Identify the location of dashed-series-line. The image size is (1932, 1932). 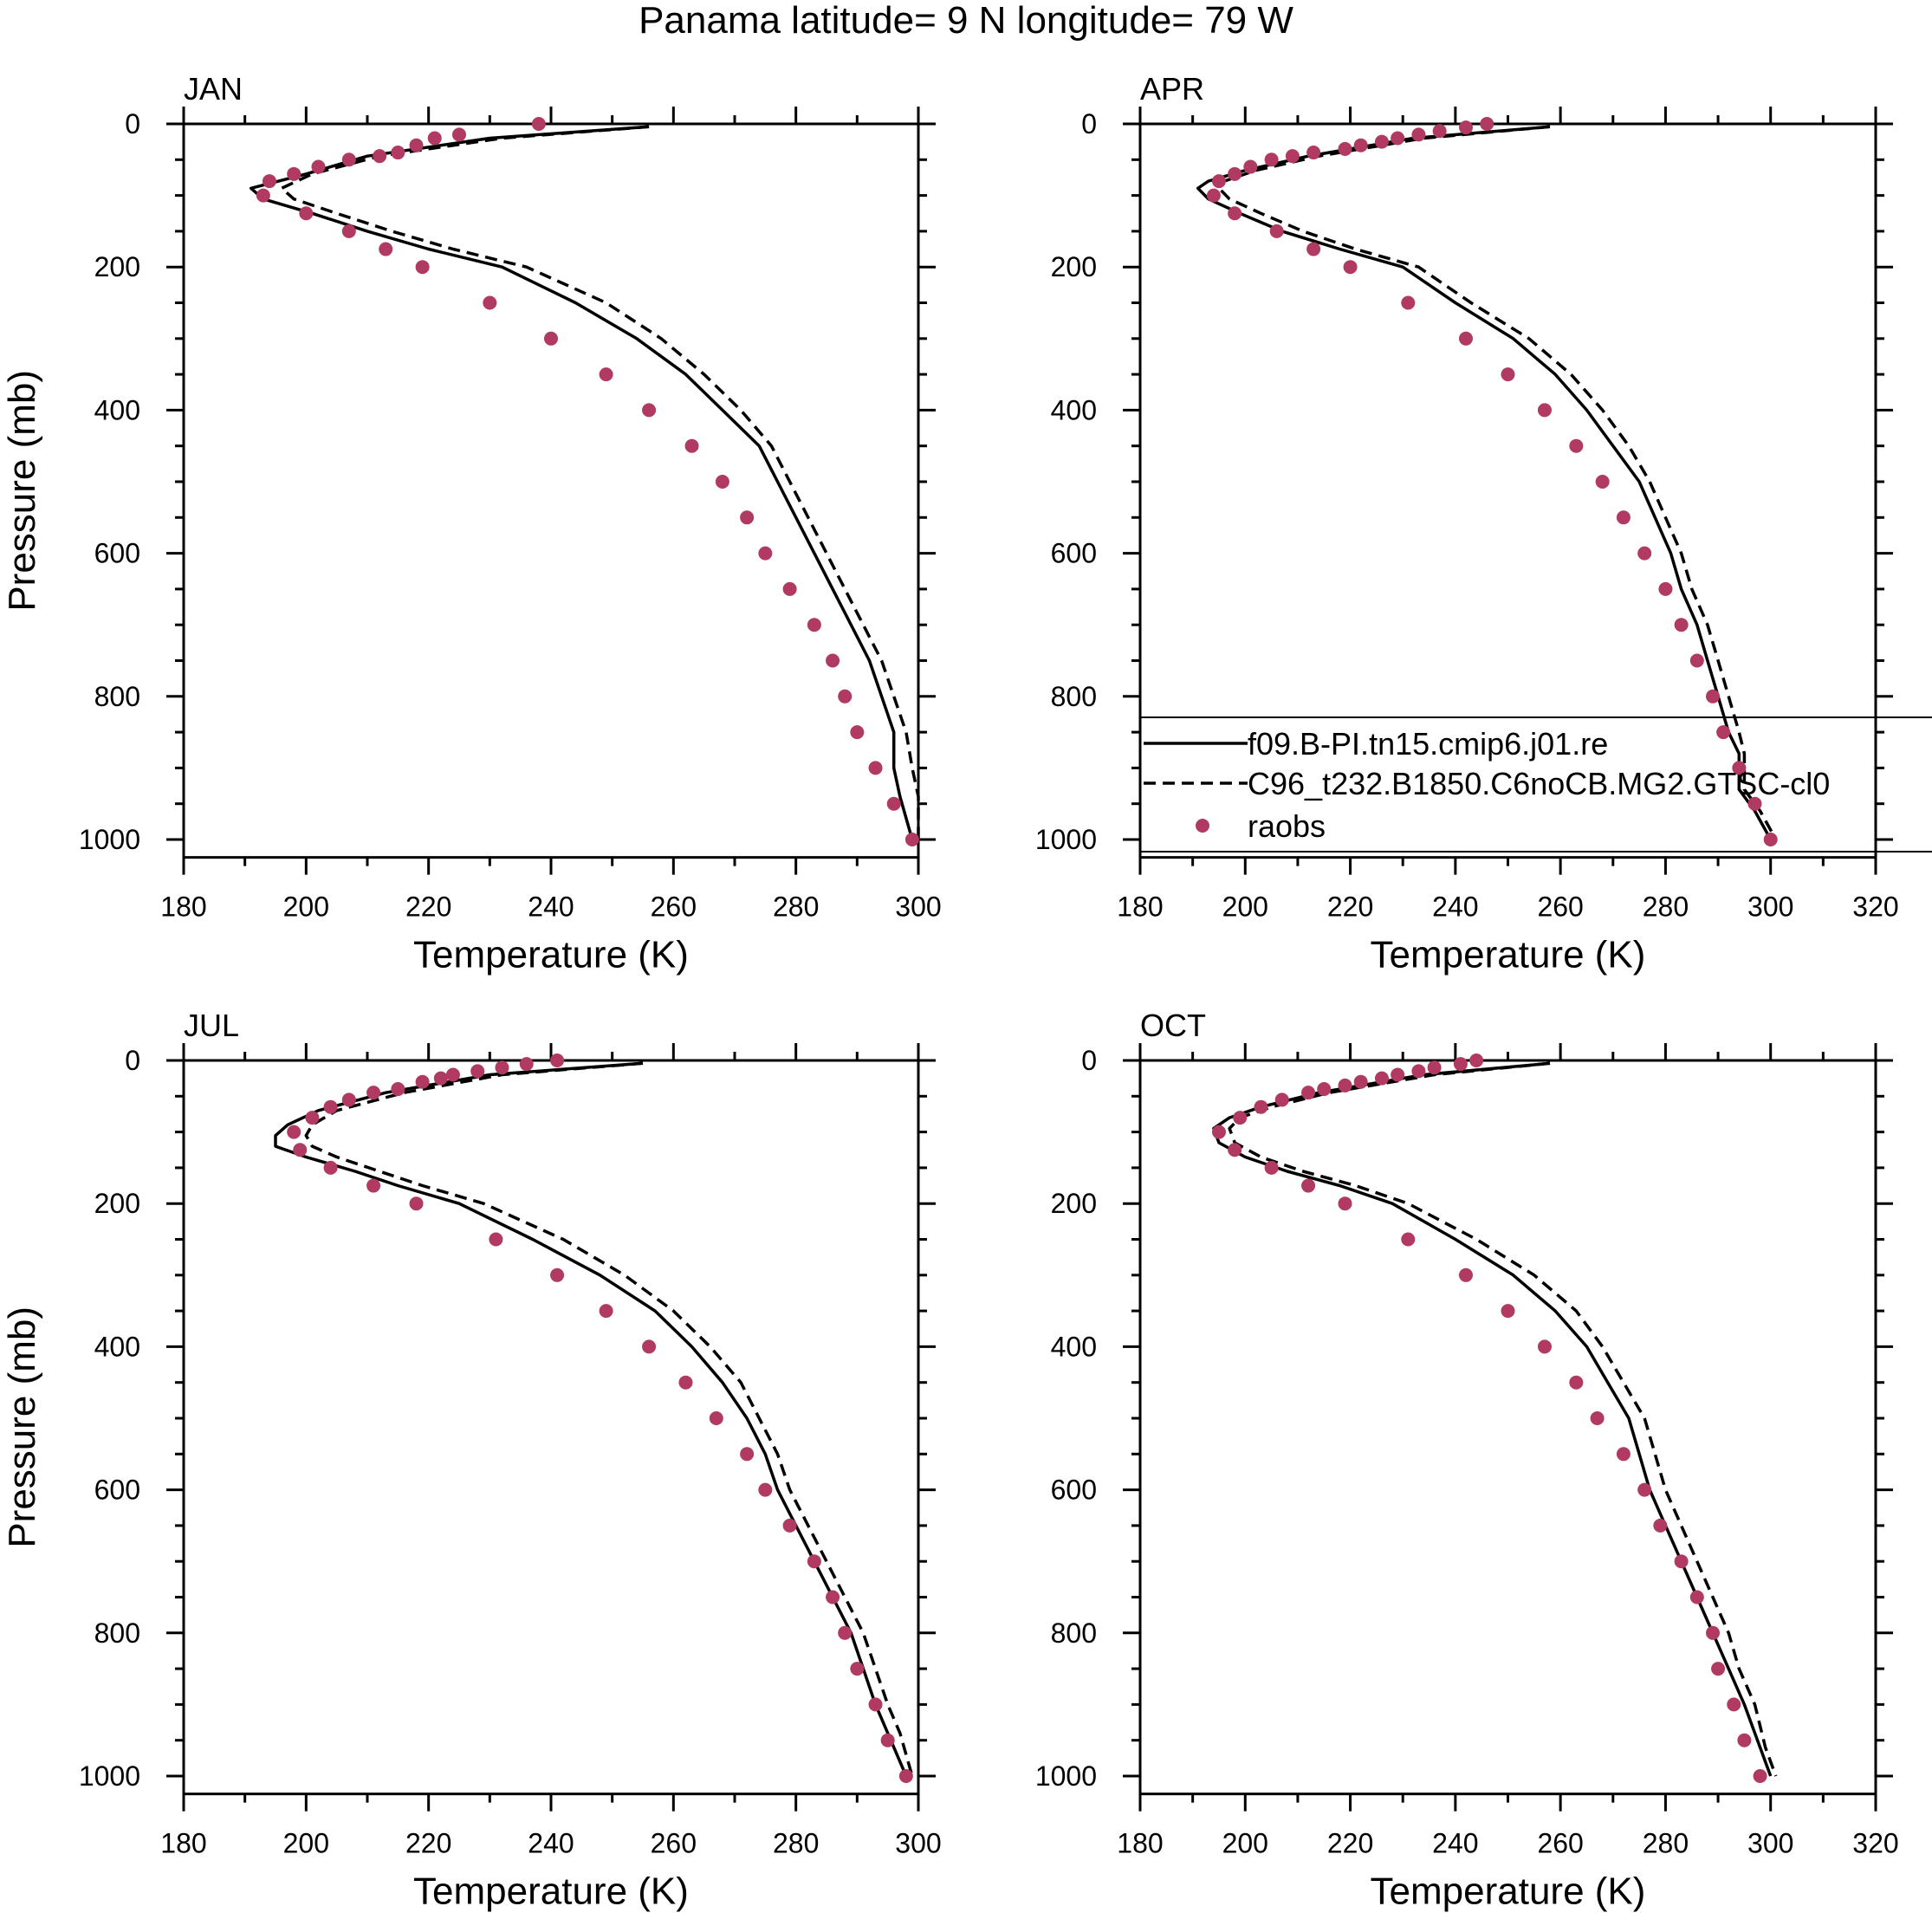
(609, 1419).